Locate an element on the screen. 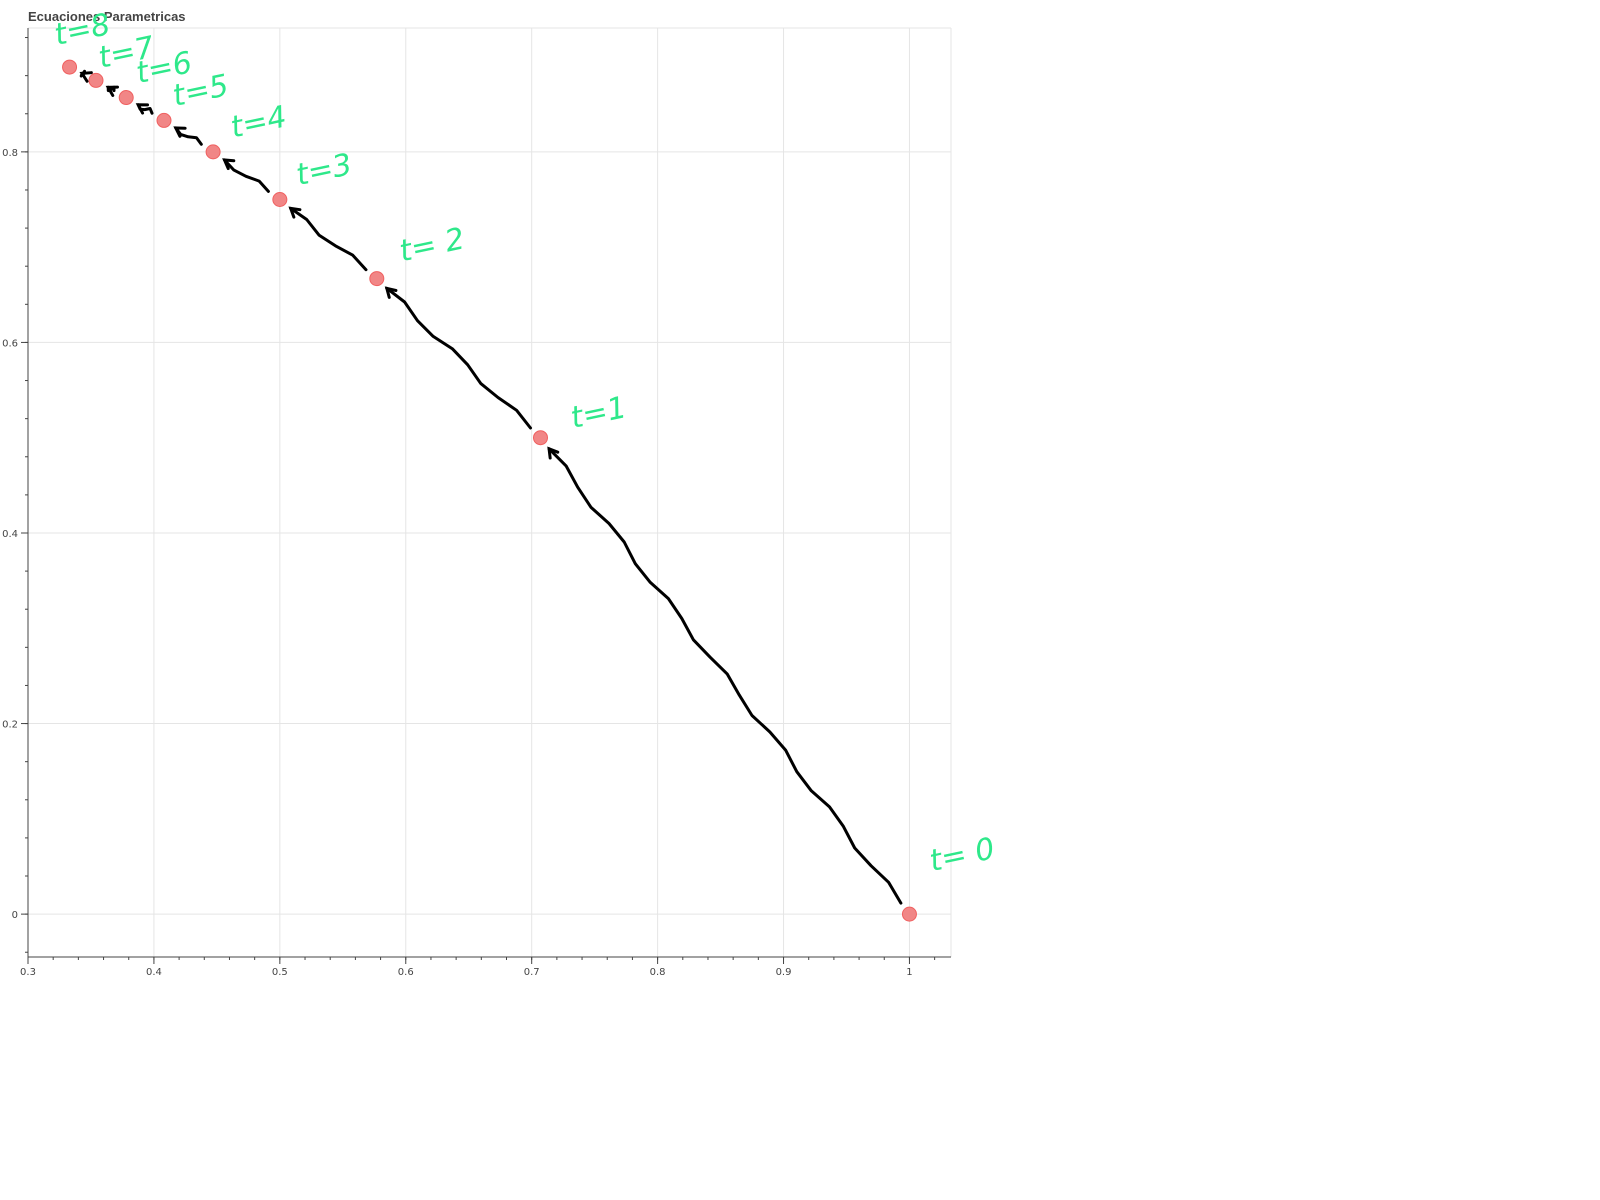 The width and height of the screenshot is (1600, 1200). annotation-label: t= 0 is located at coordinates (961, 855).